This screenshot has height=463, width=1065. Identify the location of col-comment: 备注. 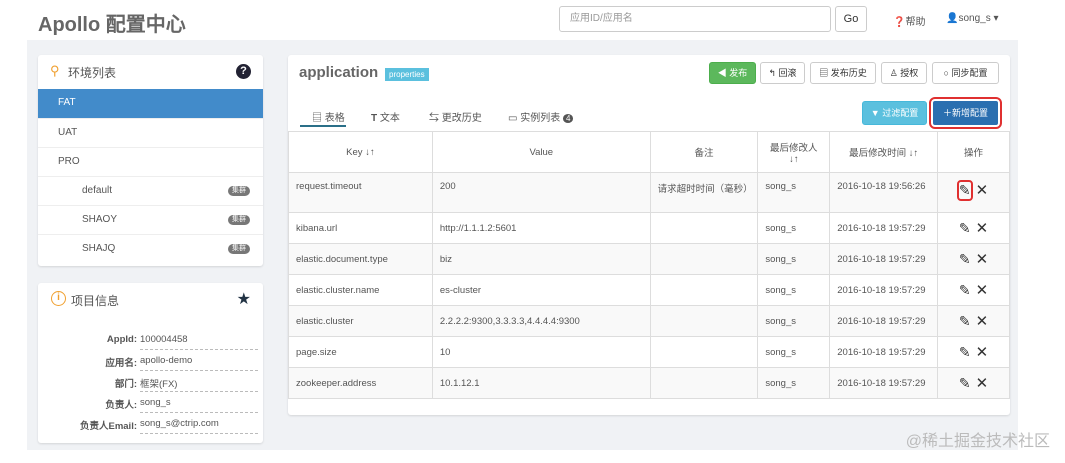
(704, 152).